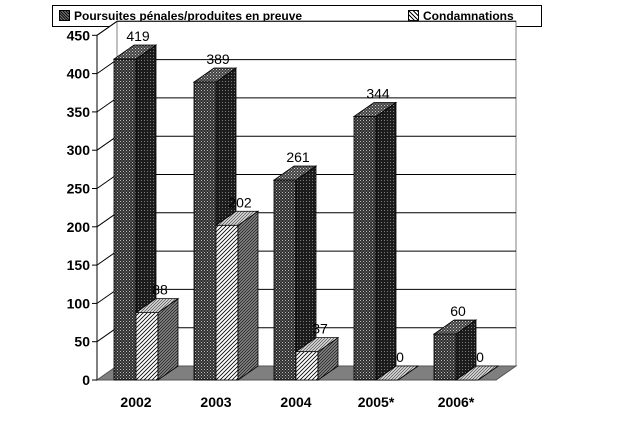  What do you see at coordinates (79, 112) in the screenshot?
I see `y-tick-label: 350` at bounding box center [79, 112].